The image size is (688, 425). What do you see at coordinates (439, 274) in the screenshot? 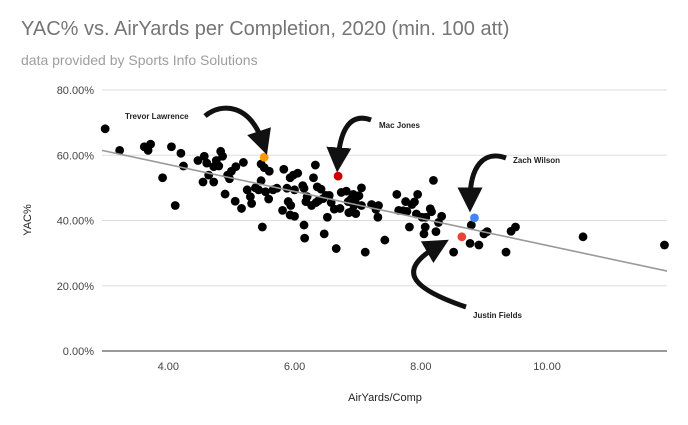
I see `arrow-justin-fields` at bounding box center [439, 274].